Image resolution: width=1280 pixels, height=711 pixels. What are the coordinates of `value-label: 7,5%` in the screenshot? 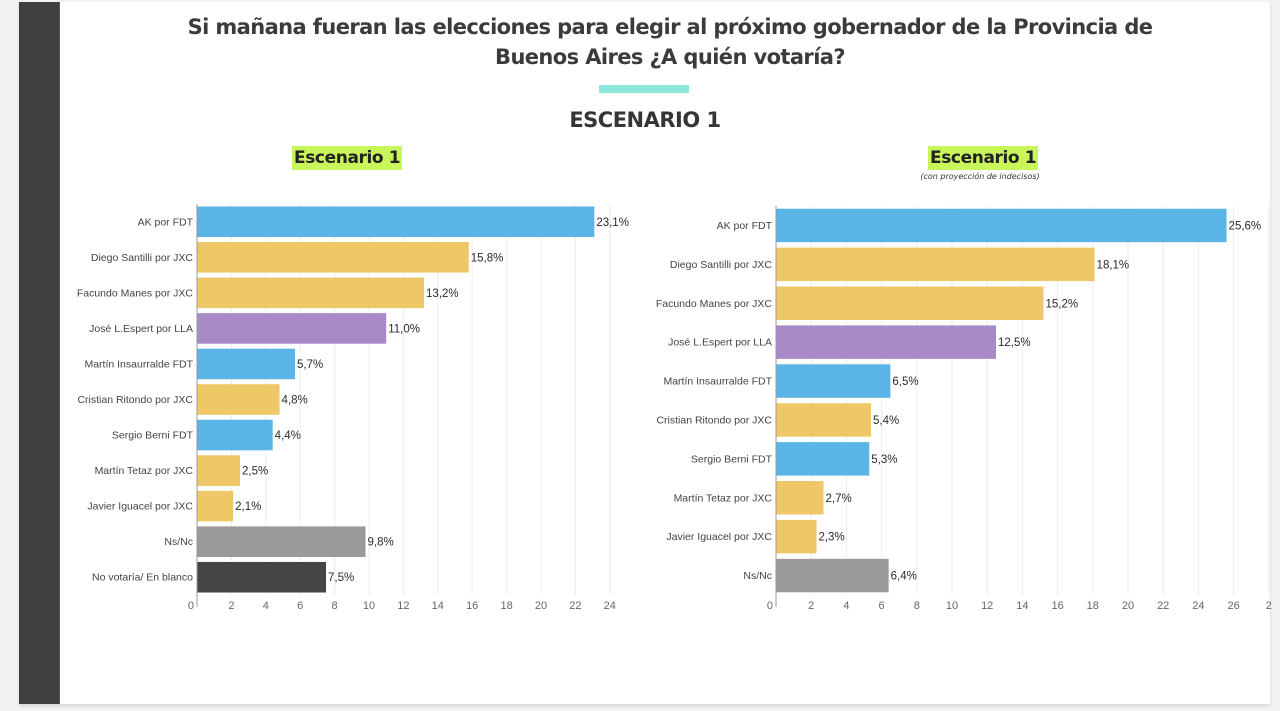 It's located at (341, 578).